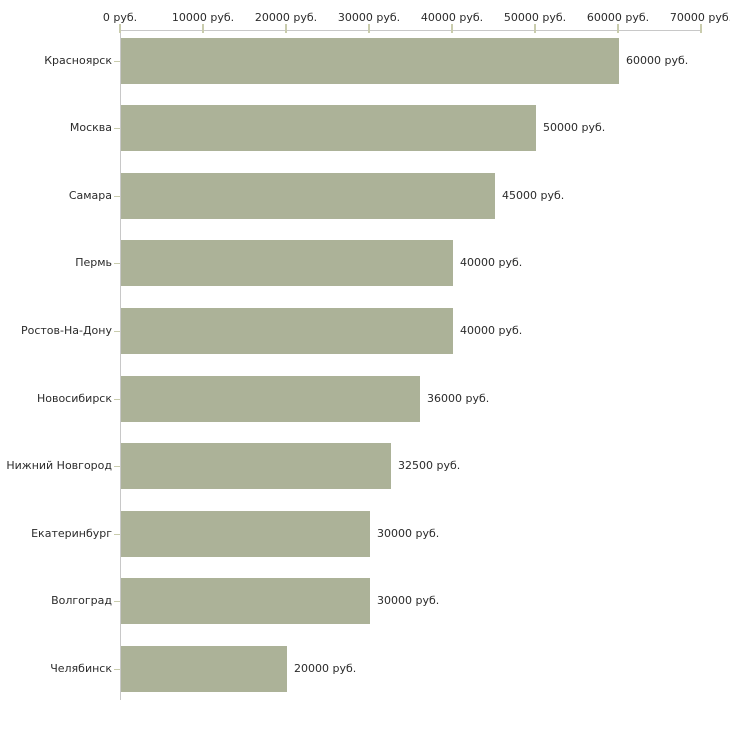 The width and height of the screenshot is (730, 730). What do you see at coordinates (699, 17) in the screenshot?
I see `x-tick-label: 70000 руб.` at bounding box center [699, 17].